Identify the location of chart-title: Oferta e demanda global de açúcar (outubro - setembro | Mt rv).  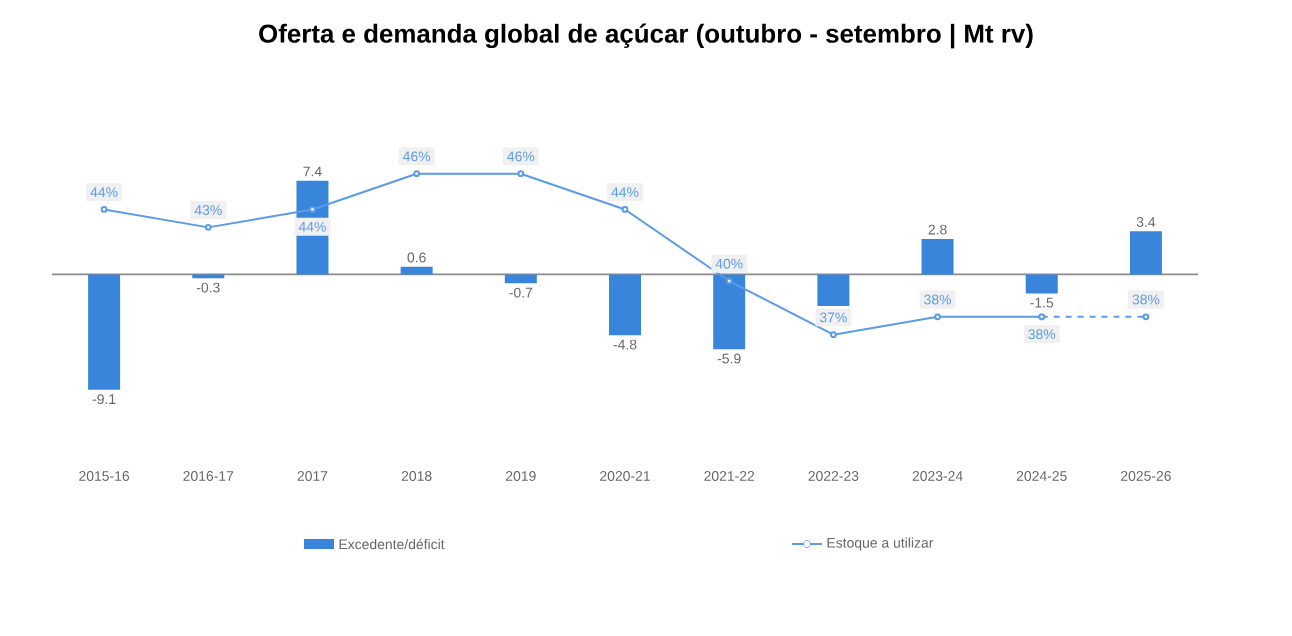
(646, 36).